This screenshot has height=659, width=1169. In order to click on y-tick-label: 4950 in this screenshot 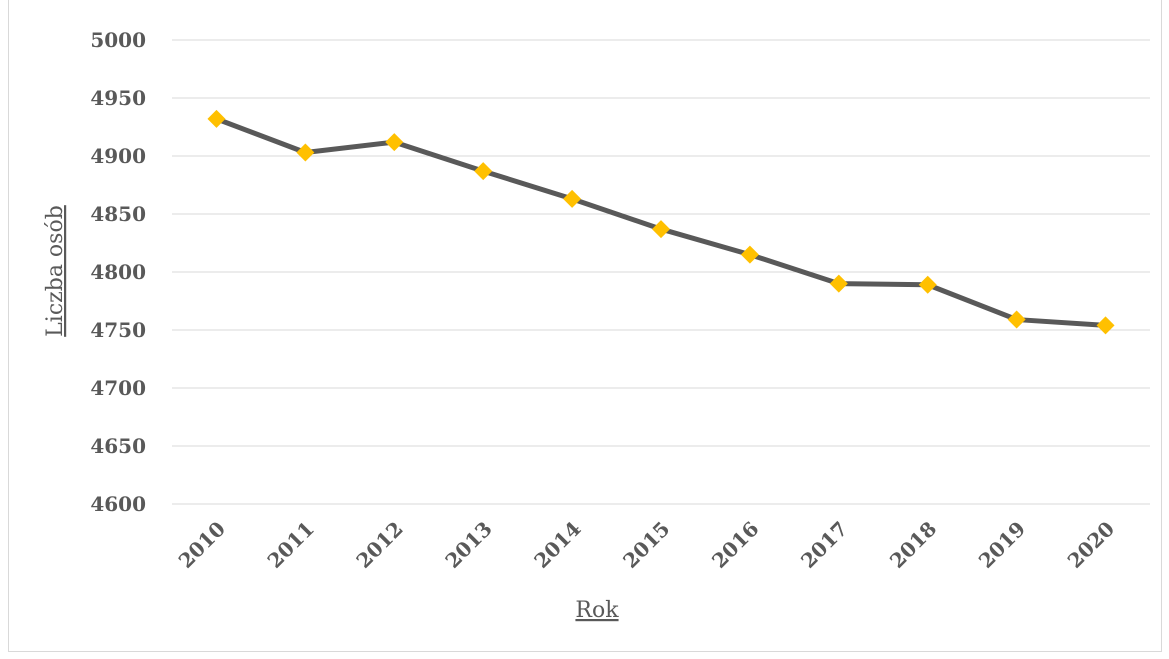, I will do `click(118, 98)`.